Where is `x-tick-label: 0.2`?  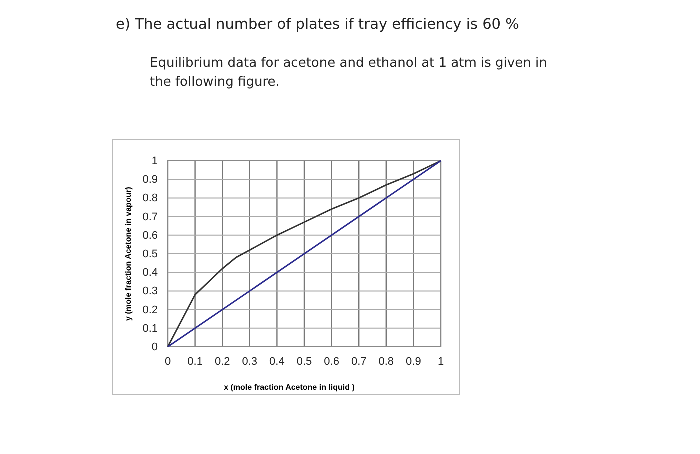 x-tick-label: 0.2 is located at coordinates (222, 362).